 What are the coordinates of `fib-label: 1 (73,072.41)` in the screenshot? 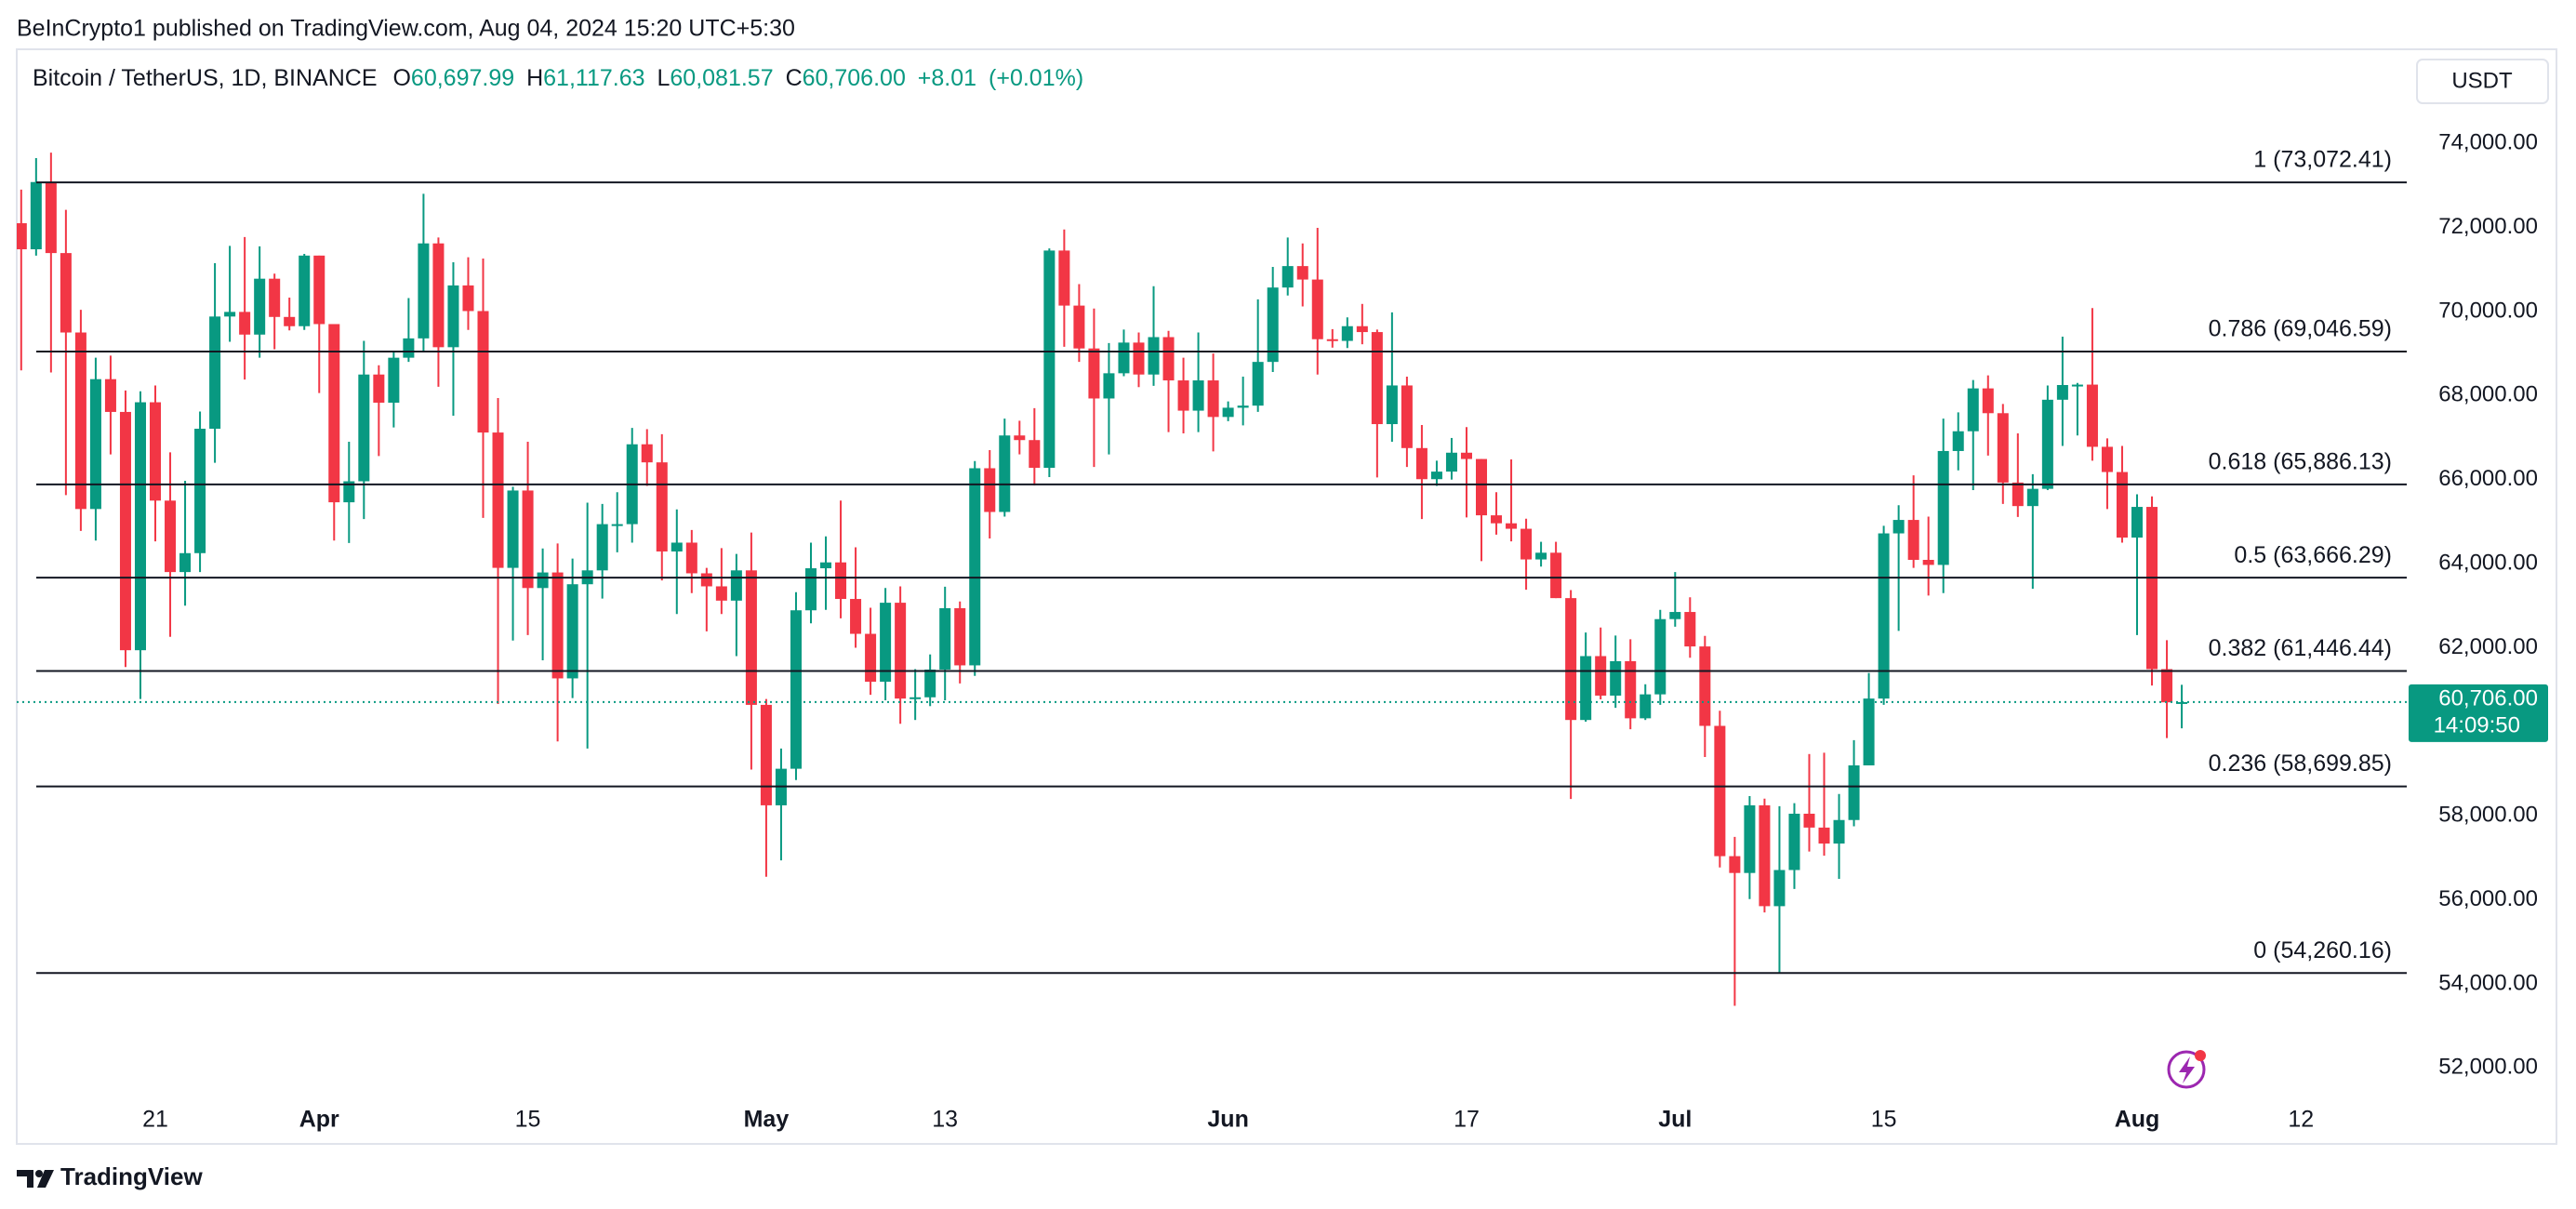 It's located at (2322, 160).